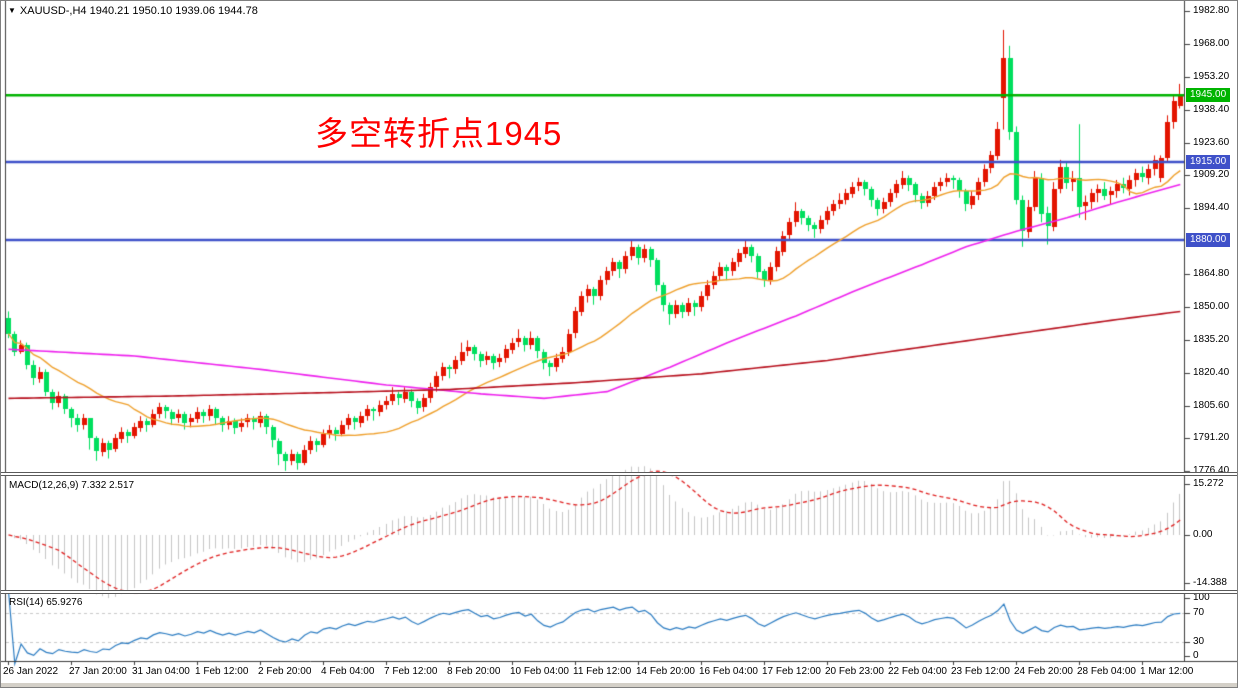 The image size is (1238, 688). I want to click on date-label: 2 Feb 20:00, so click(285, 671).